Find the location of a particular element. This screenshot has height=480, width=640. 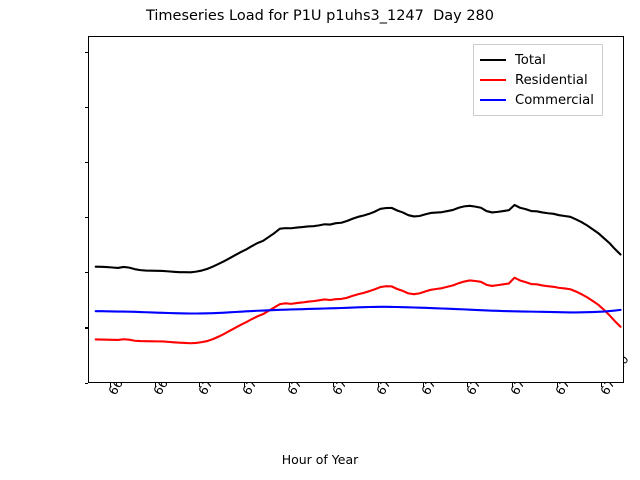

series-line-commercial is located at coordinates (358, 310).